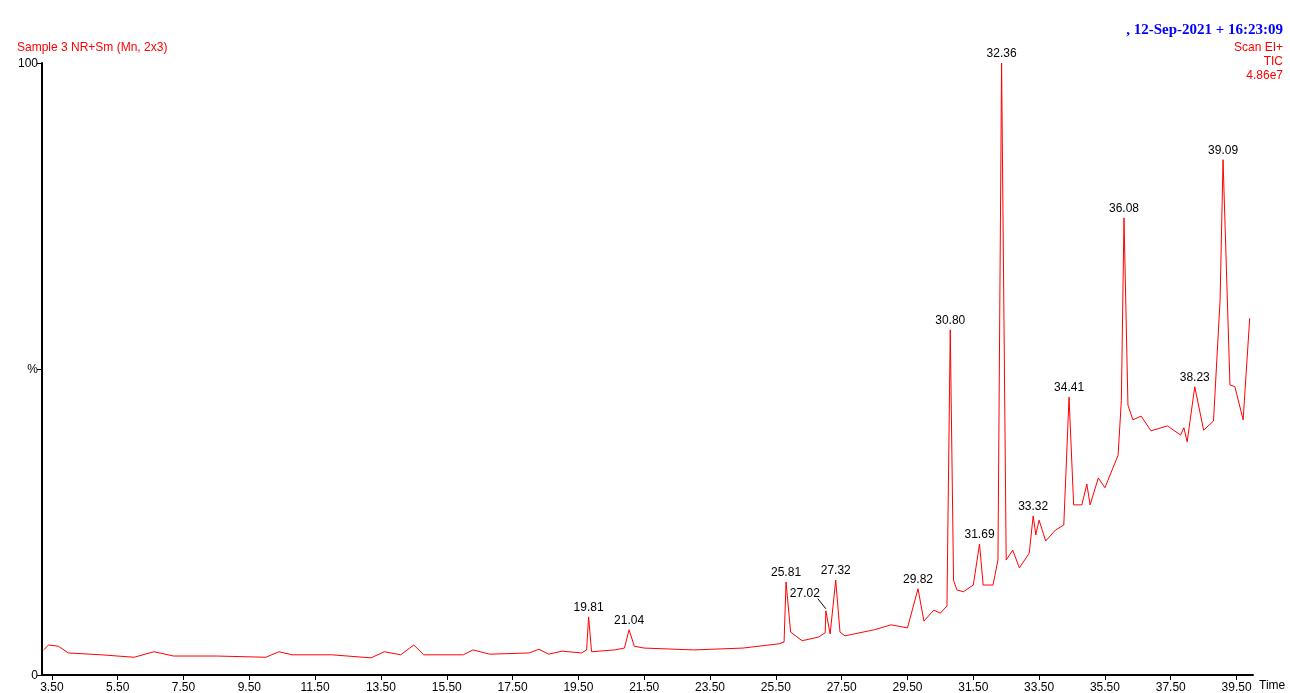 This screenshot has width=1290, height=693. Describe the element at coordinates (1171, 686) in the screenshot. I see `x-tick-label: 37.50` at that location.